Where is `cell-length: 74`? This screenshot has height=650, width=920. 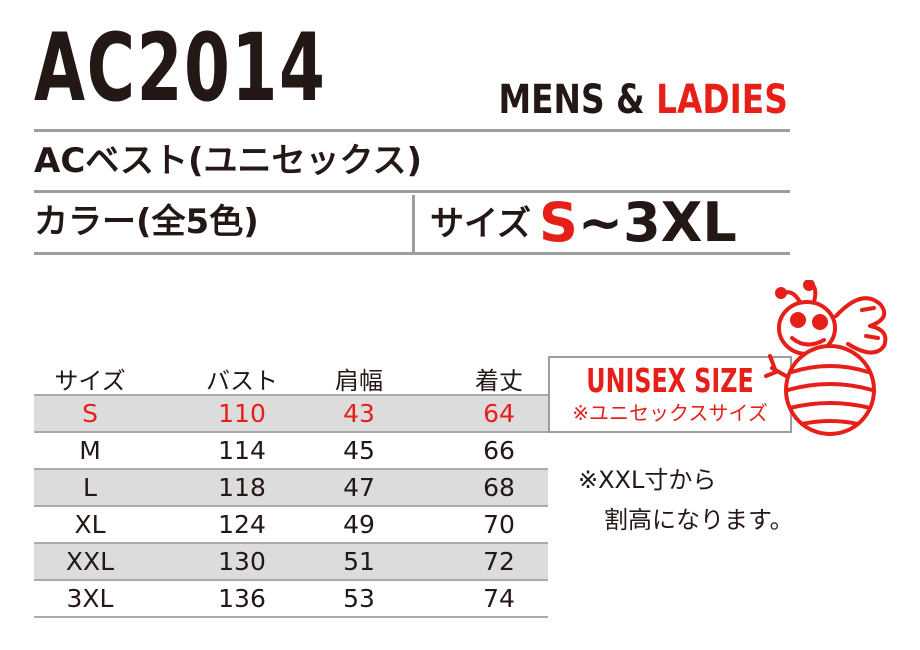 cell-length: 74 is located at coordinates (499, 598).